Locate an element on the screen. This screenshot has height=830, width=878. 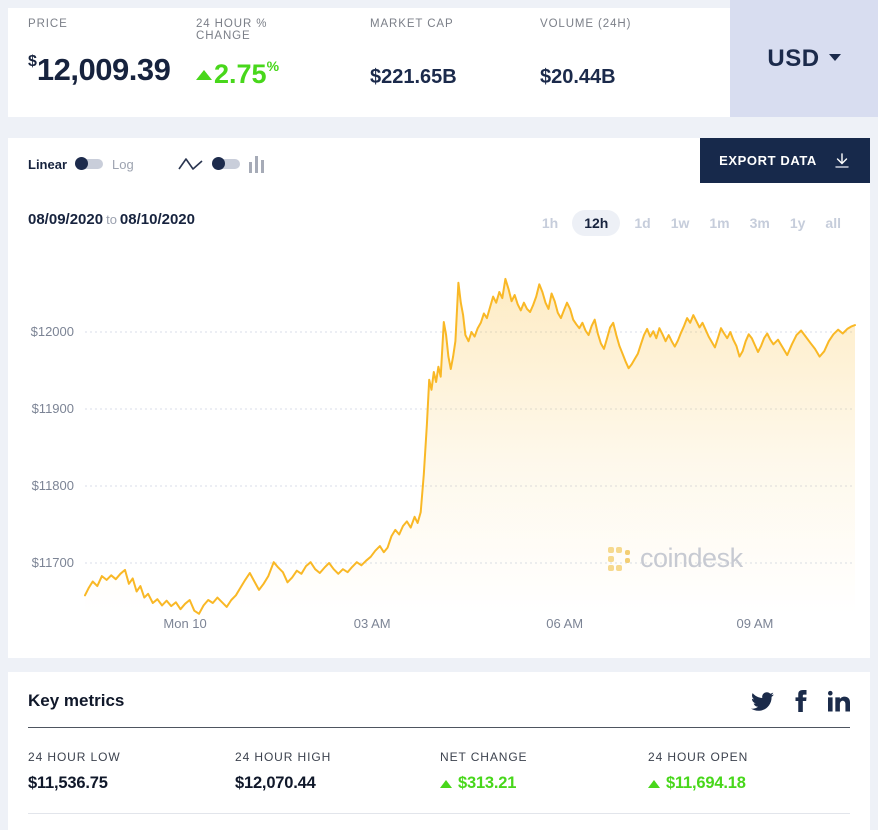
linkedin-icon is located at coordinates (839, 701).